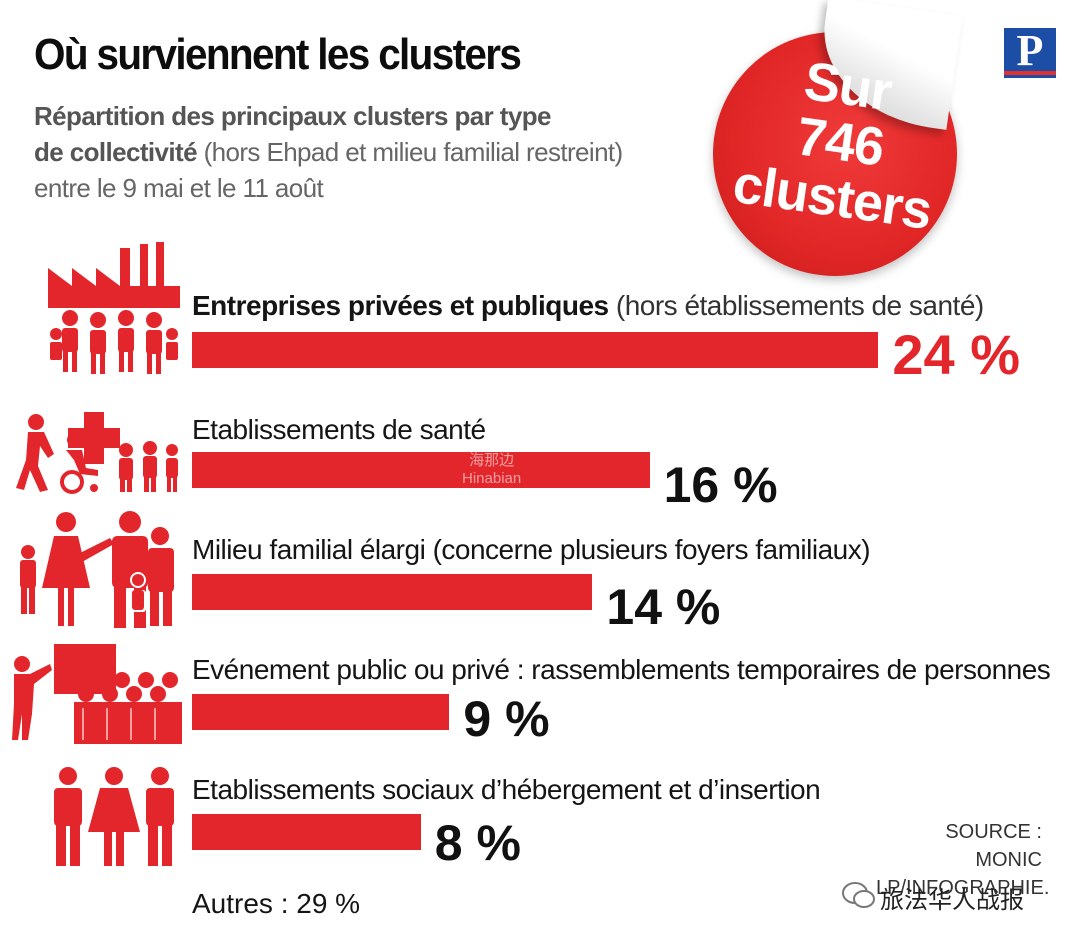  I want to click on factory-workers-icon, so click(114, 308).